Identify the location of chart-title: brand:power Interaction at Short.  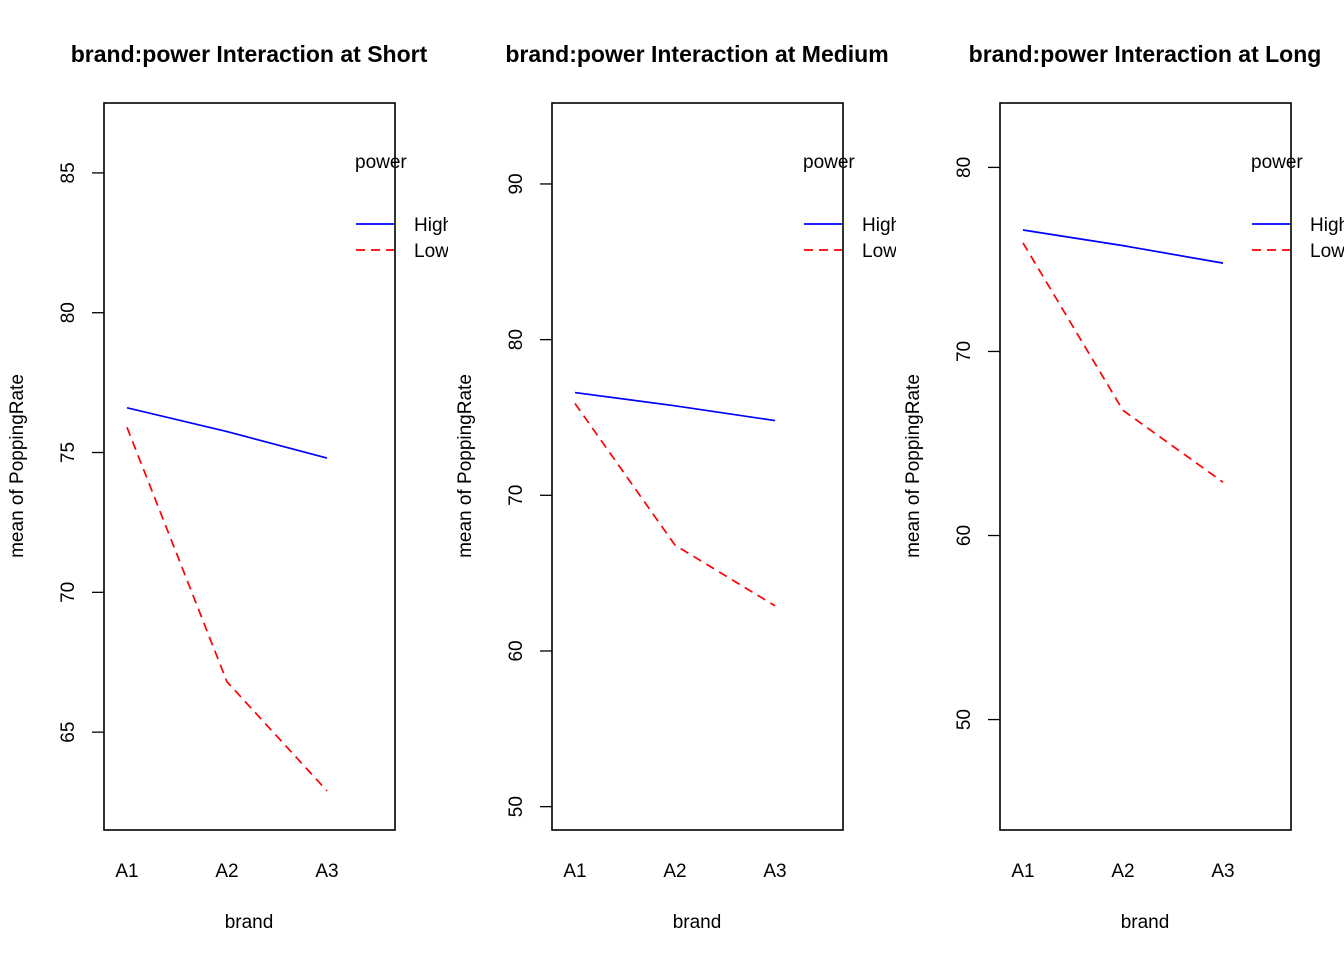
(249, 54).